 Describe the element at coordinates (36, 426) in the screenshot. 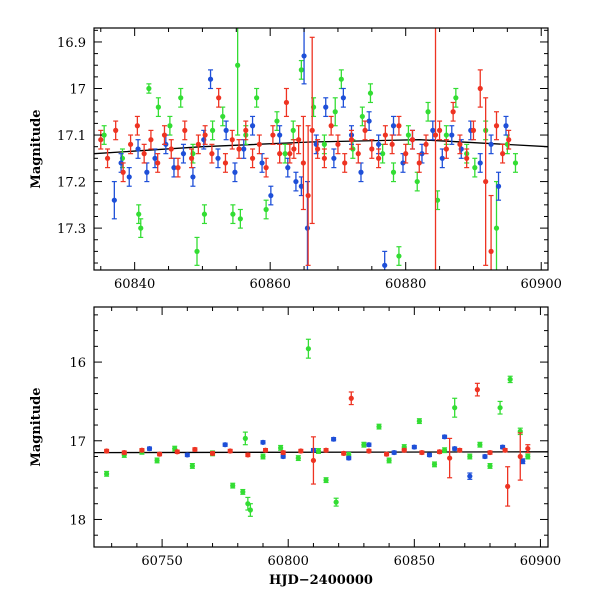

I see `bottom-y-axis-title: Magnitude` at that location.